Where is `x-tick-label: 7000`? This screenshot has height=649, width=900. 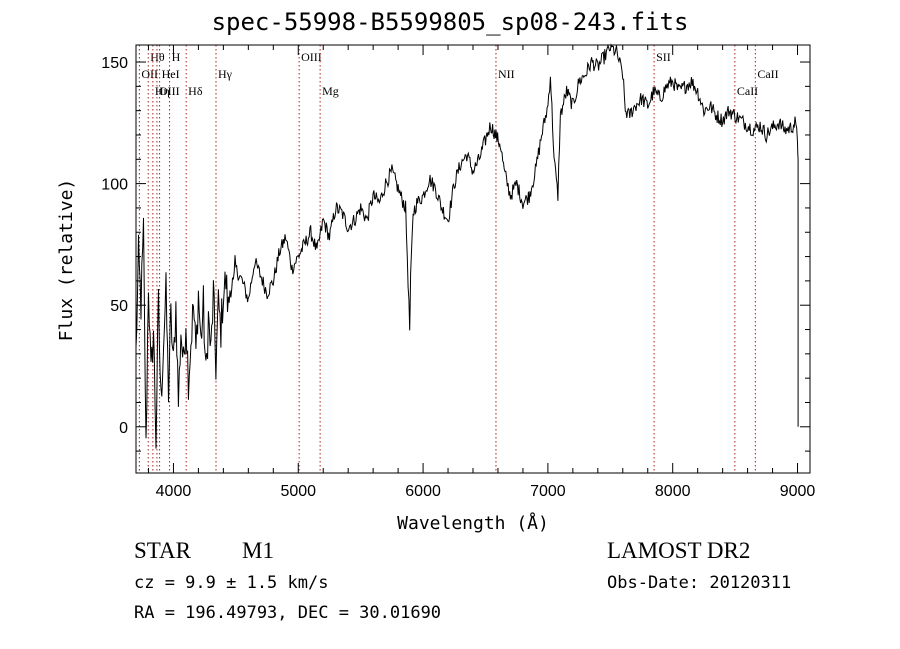
x-tick-label: 7000 is located at coordinates (548, 491).